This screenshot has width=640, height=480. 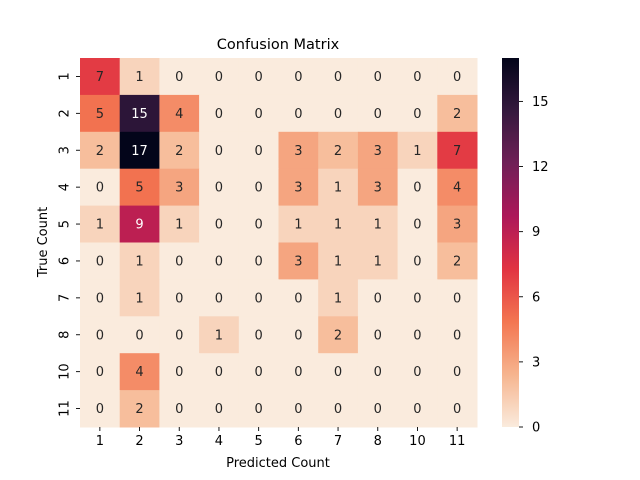 I want to click on x-tick-label: 3, so click(x=179, y=441).